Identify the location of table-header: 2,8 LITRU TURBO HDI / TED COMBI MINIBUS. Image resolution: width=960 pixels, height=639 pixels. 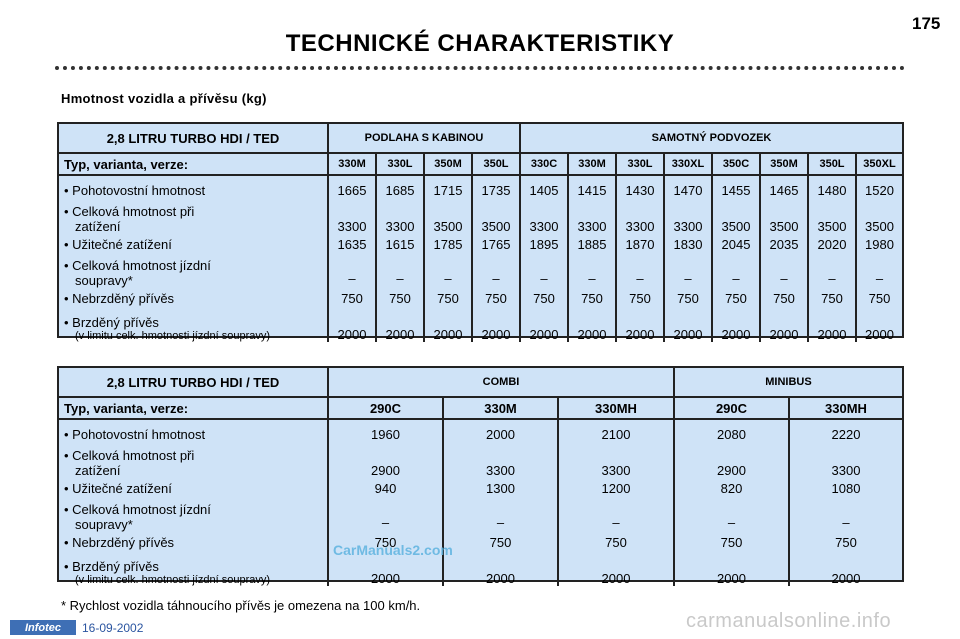
(480, 383).